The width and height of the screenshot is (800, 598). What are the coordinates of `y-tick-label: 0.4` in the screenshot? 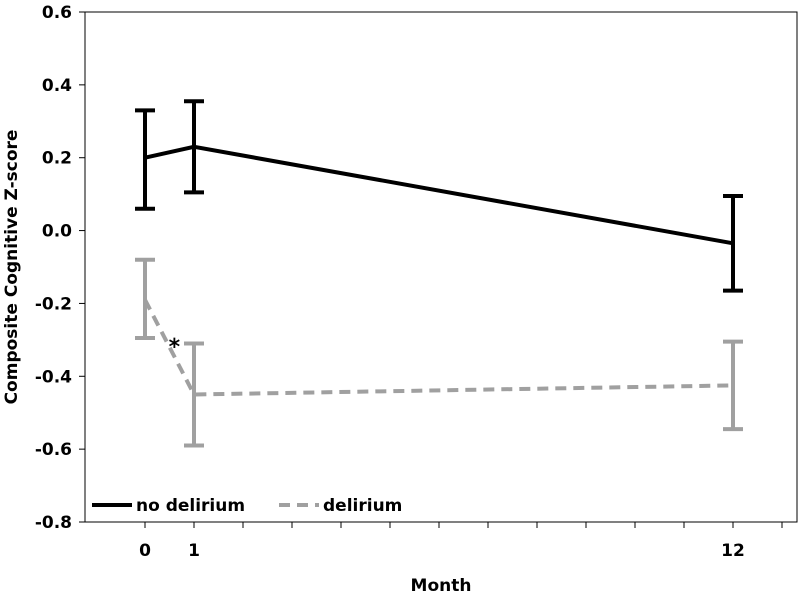 It's located at (57, 86).